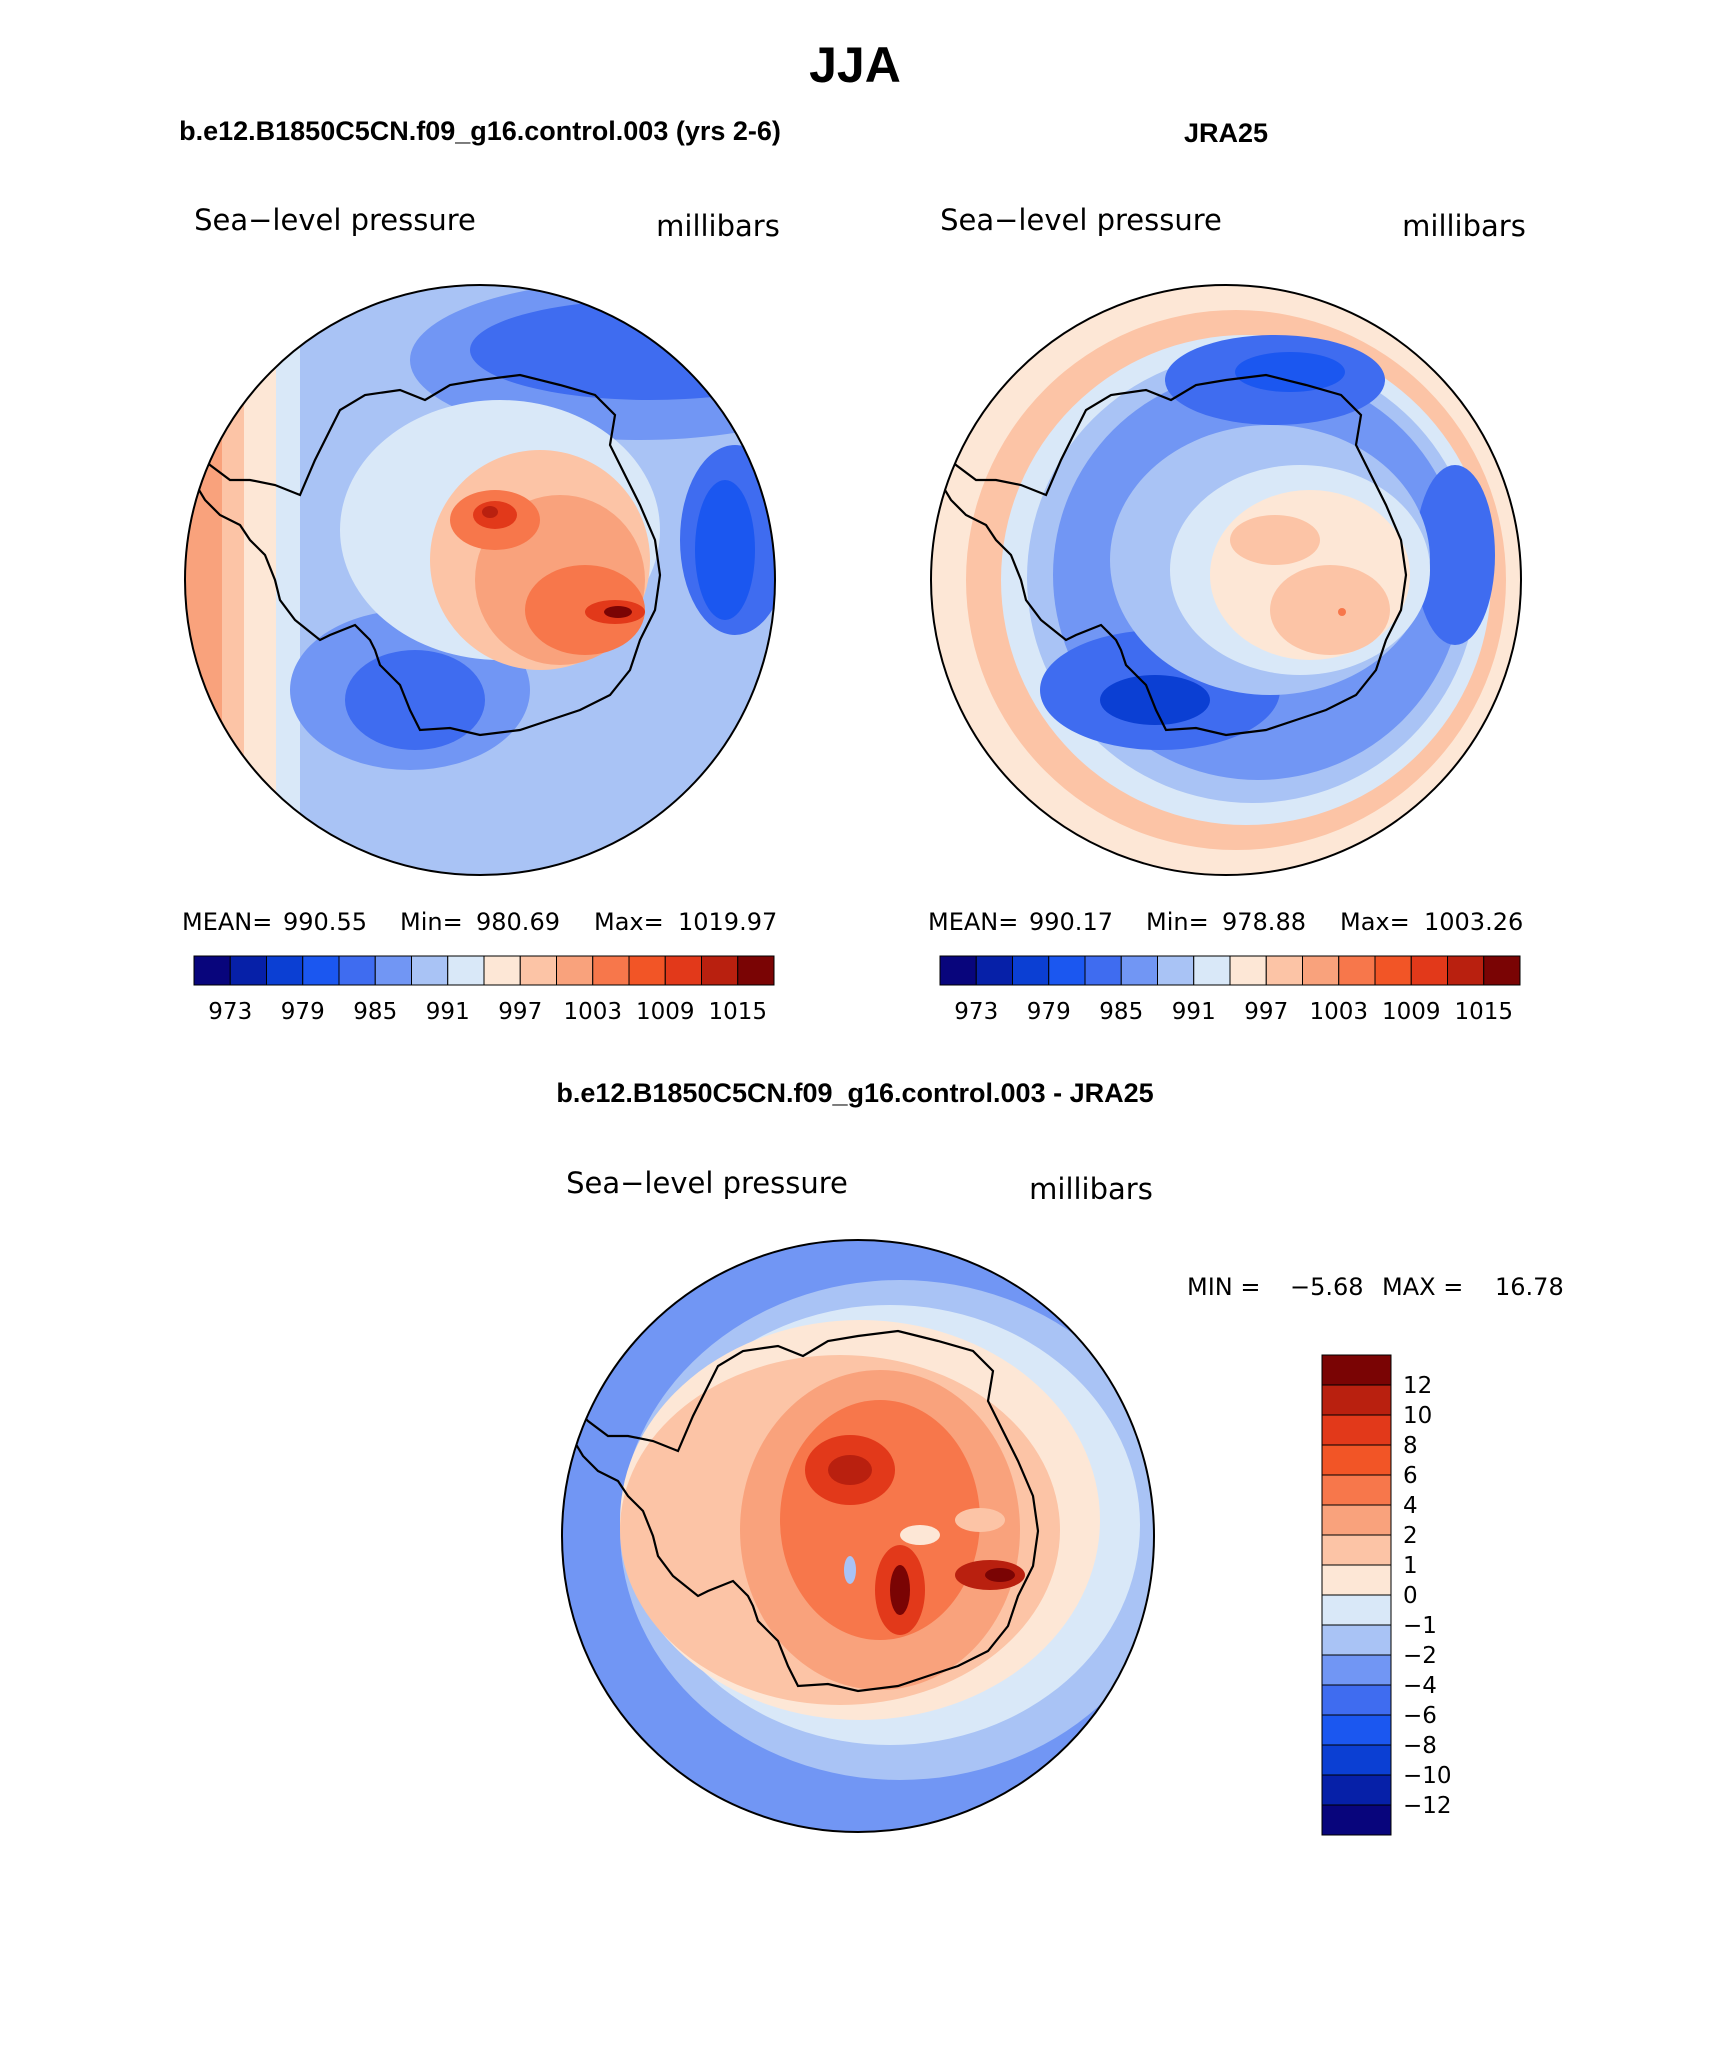 The width and height of the screenshot is (1710, 2061). Describe the element at coordinates (1417, 1386) in the screenshot. I see `colorbar-tick-label: 12` at that location.